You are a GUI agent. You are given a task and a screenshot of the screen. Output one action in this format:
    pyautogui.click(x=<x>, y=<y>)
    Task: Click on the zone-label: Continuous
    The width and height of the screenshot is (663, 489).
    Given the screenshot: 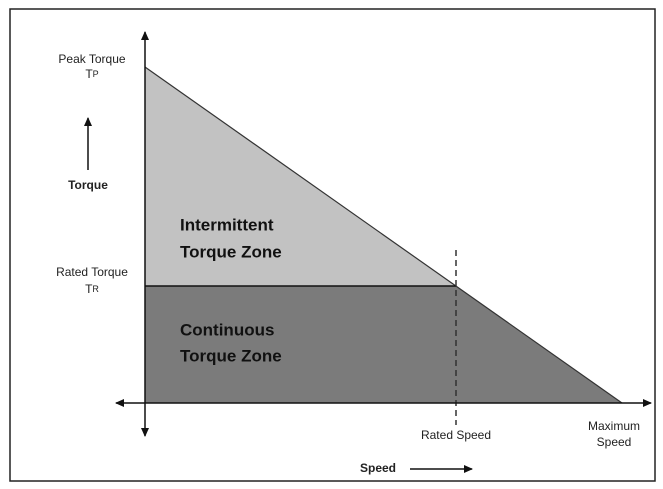 What is the action you would take?
    pyautogui.click(x=227, y=329)
    